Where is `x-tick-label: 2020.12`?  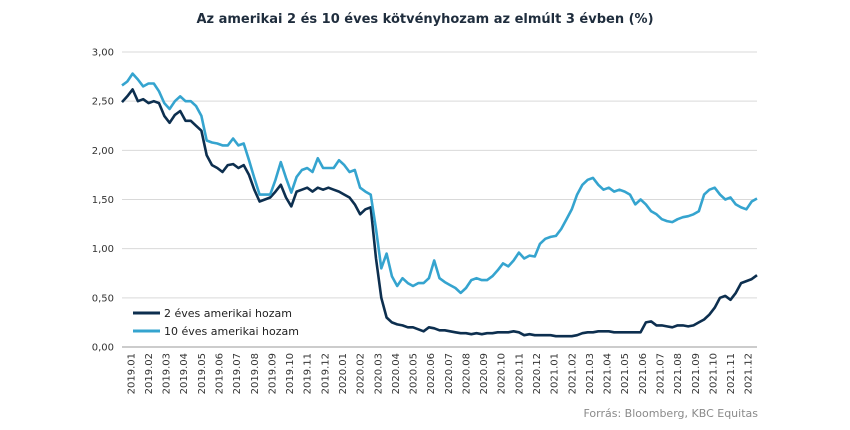
x-tick-label: 2020.12 is located at coordinates (537, 373).